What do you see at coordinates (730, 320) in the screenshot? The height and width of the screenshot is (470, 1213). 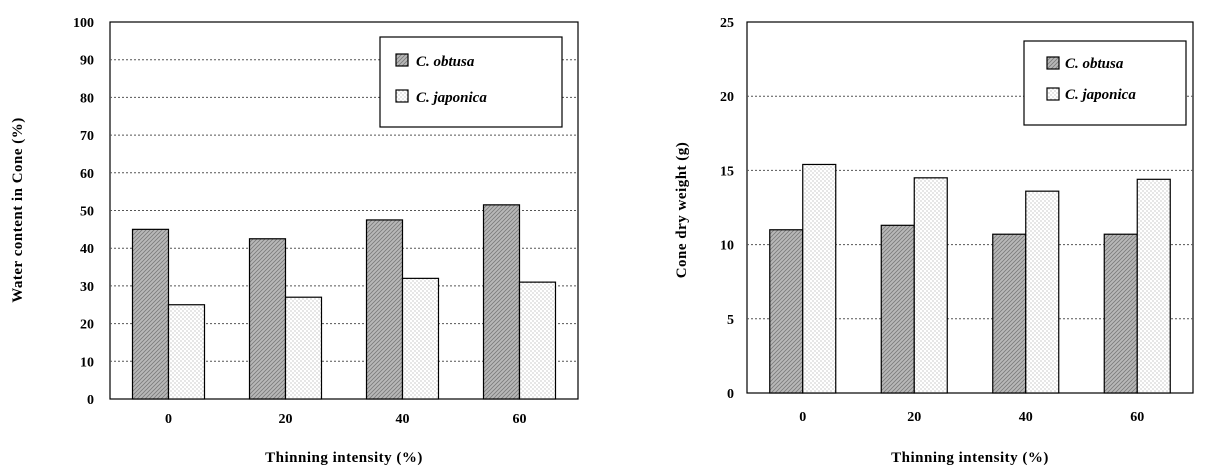 I see `y-tick-label: 5` at bounding box center [730, 320].